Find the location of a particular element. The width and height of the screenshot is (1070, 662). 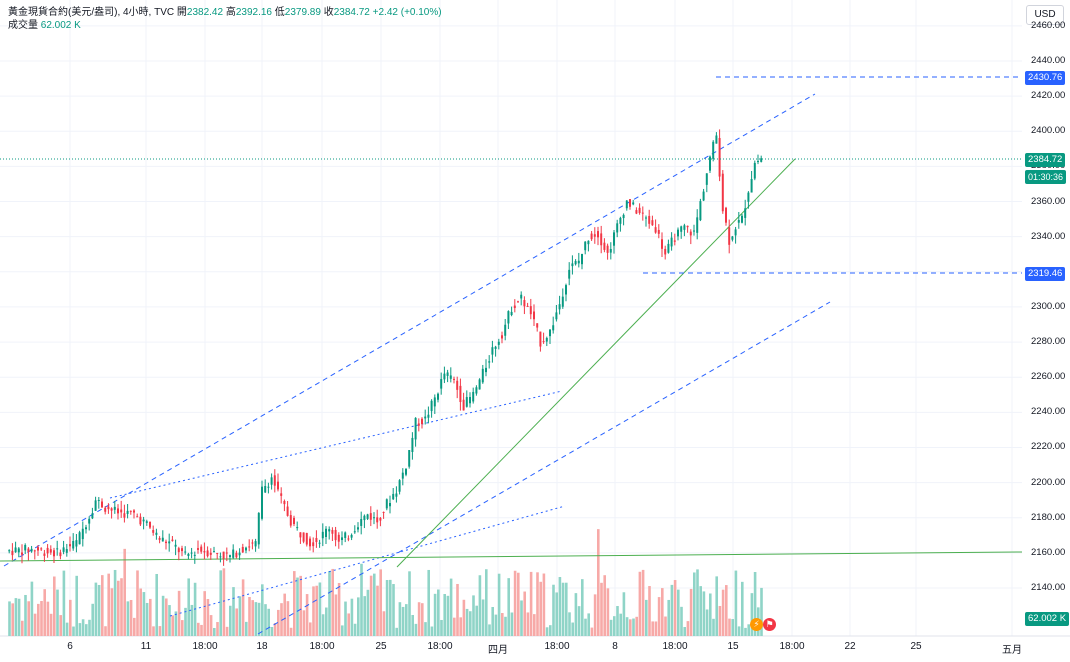

volume-label: 成交量 is located at coordinates (23, 25).